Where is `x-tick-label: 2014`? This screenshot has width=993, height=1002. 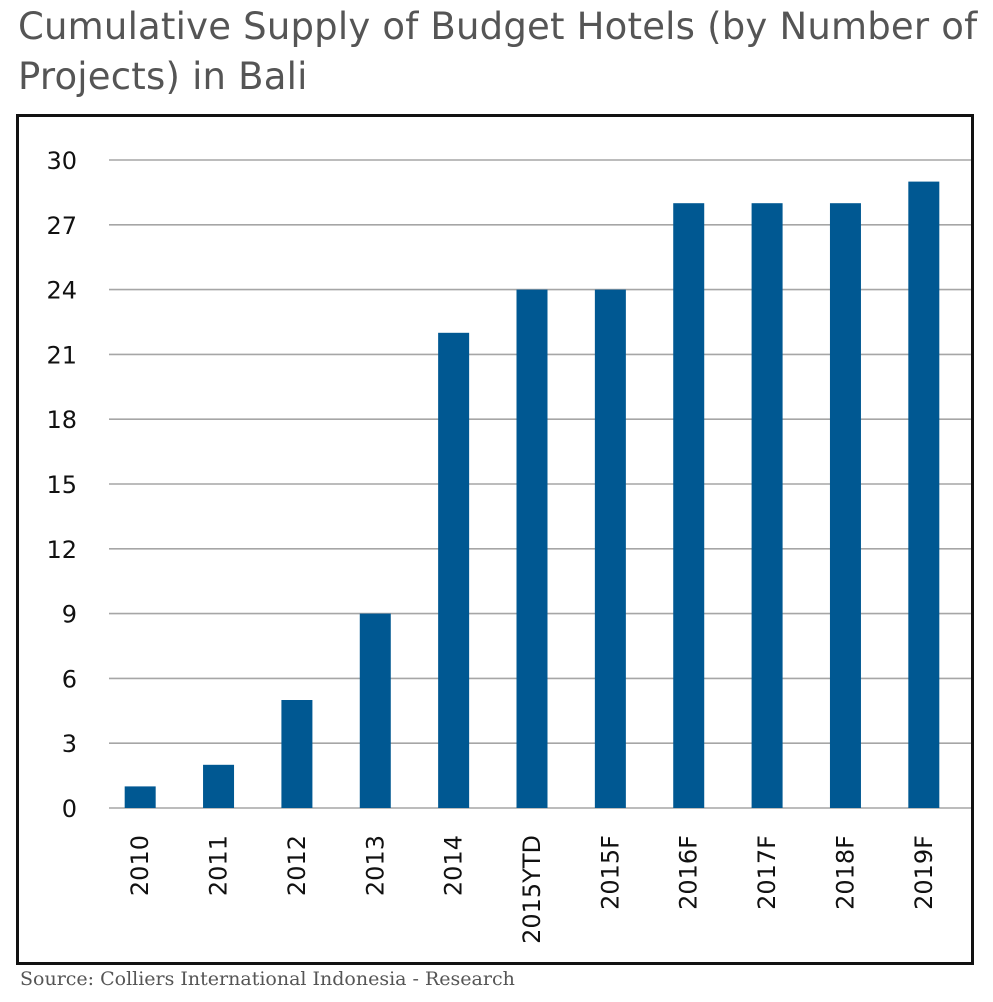 x-tick-label: 2014 is located at coordinates (454, 865).